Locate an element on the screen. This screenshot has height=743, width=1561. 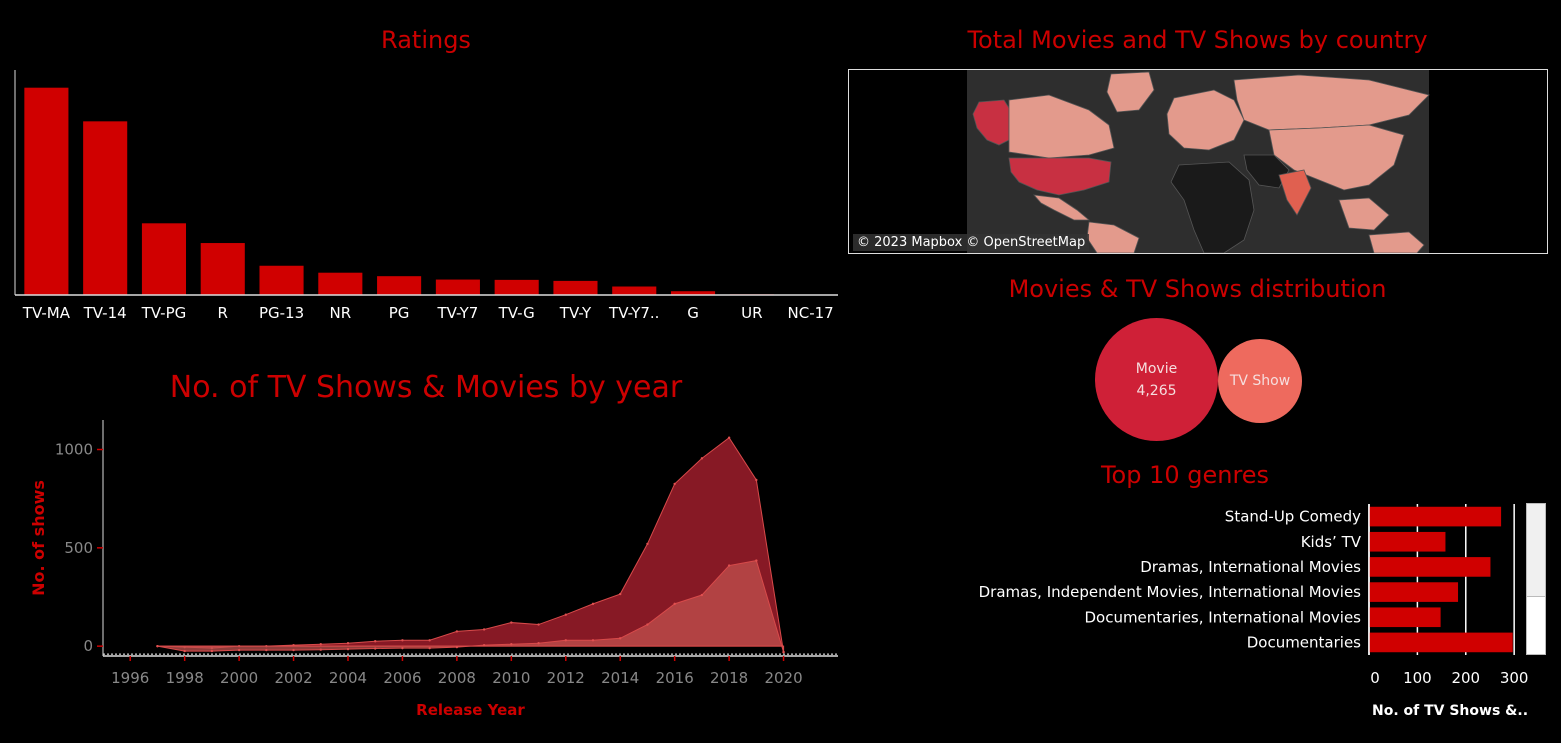
year-x-tick-label: 2010 is located at coordinates (511, 678).